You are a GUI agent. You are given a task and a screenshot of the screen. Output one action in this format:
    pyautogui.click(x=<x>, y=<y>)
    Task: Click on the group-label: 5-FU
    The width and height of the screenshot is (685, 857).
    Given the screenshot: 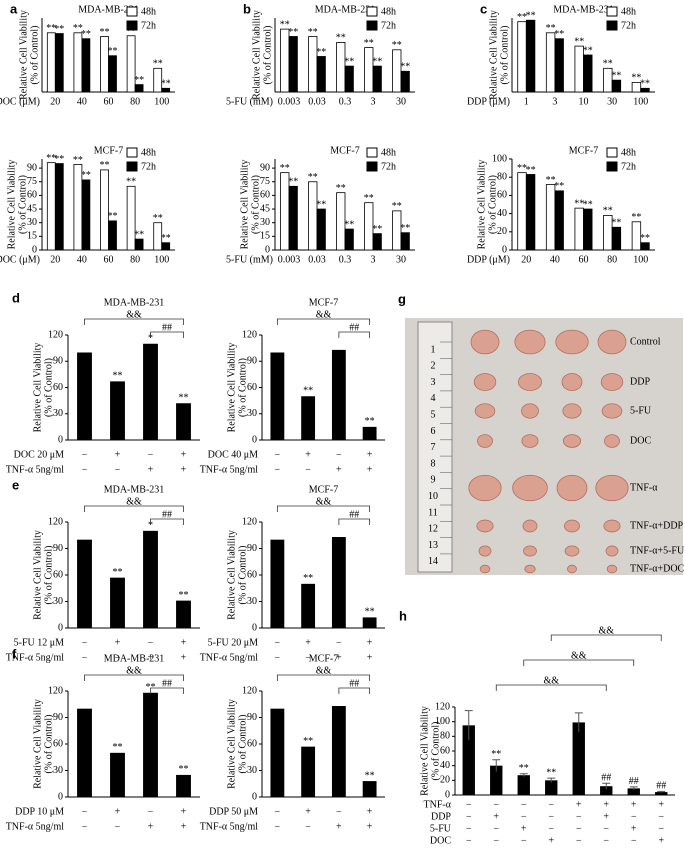 What is the action you would take?
    pyautogui.click(x=641, y=410)
    